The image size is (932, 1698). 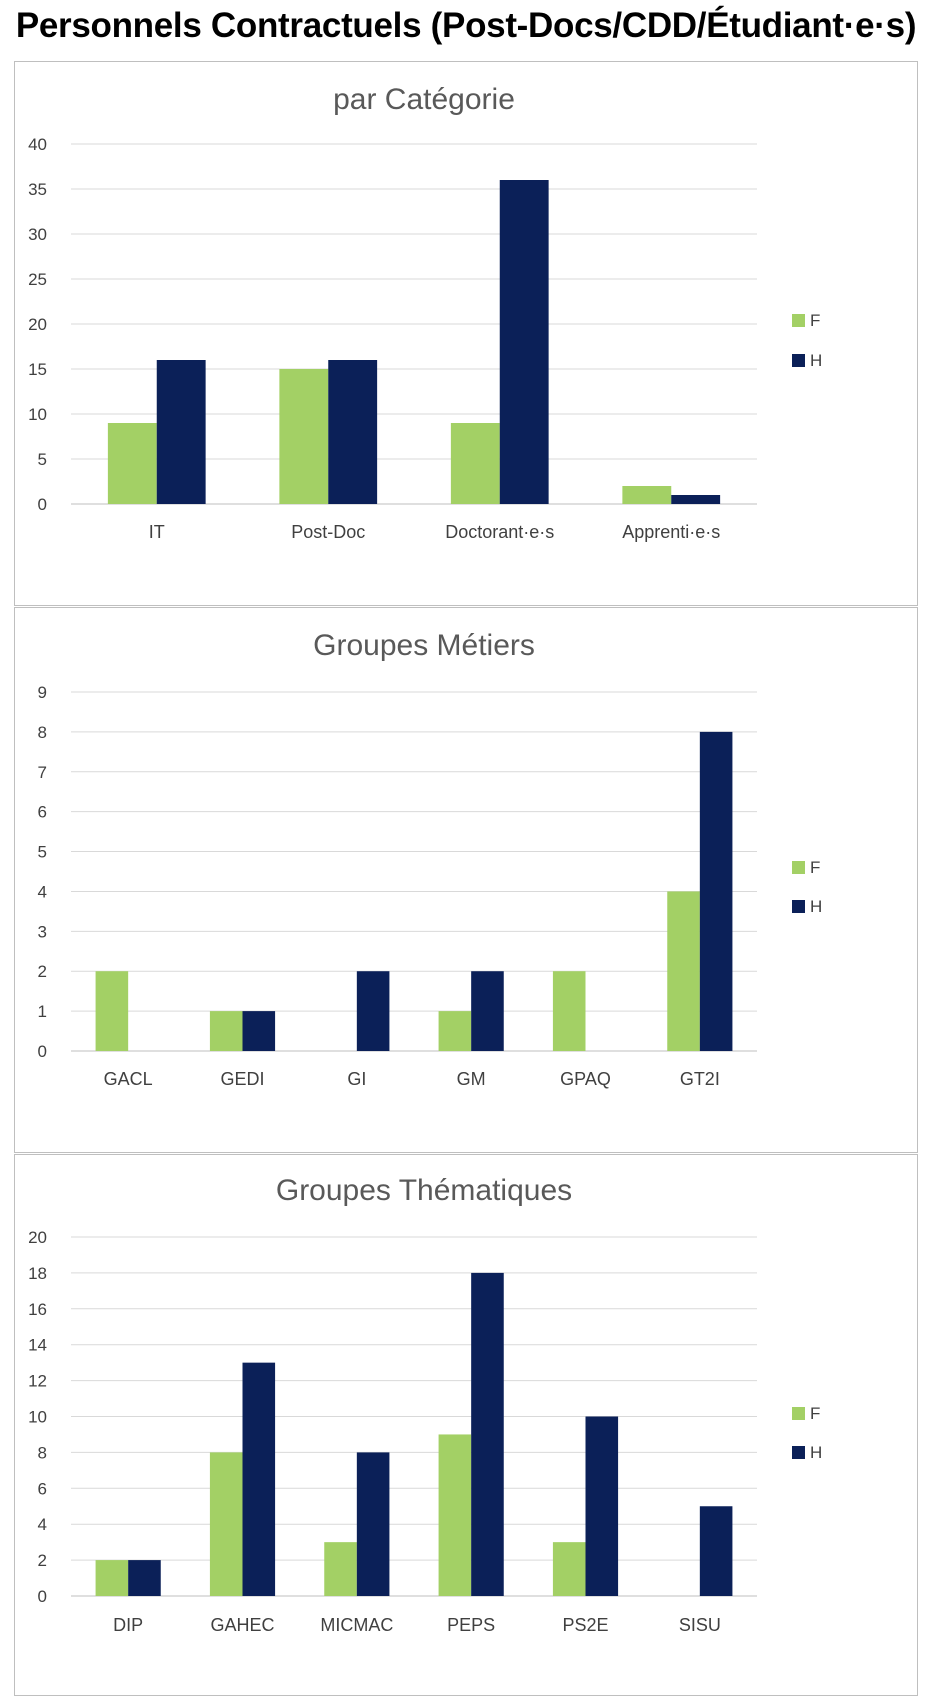 What do you see at coordinates (424, 1190) in the screenshot?
I see `chart-title: Groupes Thématiques` at bounding box center [424, 1190].